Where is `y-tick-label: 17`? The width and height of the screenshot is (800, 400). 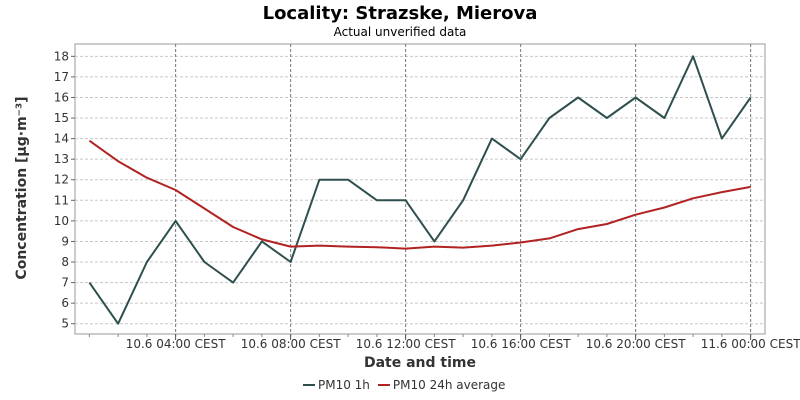
y-tick-label: 17 is located at coordinates (61, 77).